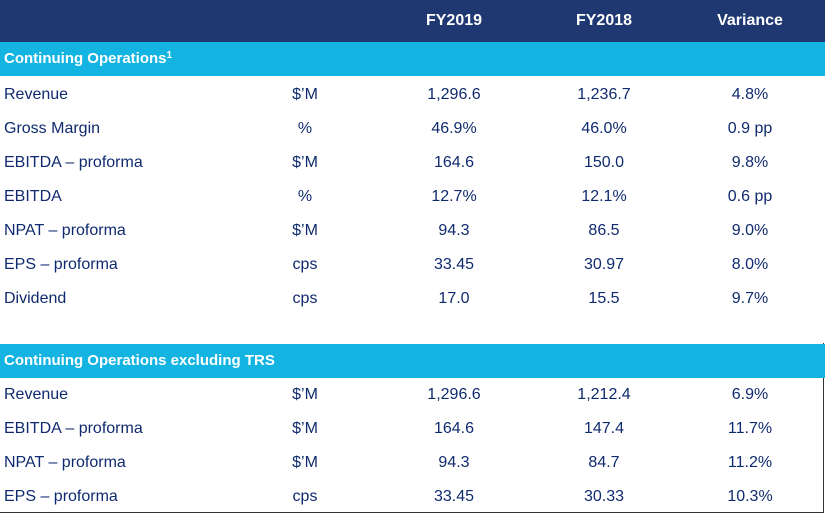  I want to click on table-row: NPAT – proforma $’M 94.3 86.5 9.0%, so click(412, 231).